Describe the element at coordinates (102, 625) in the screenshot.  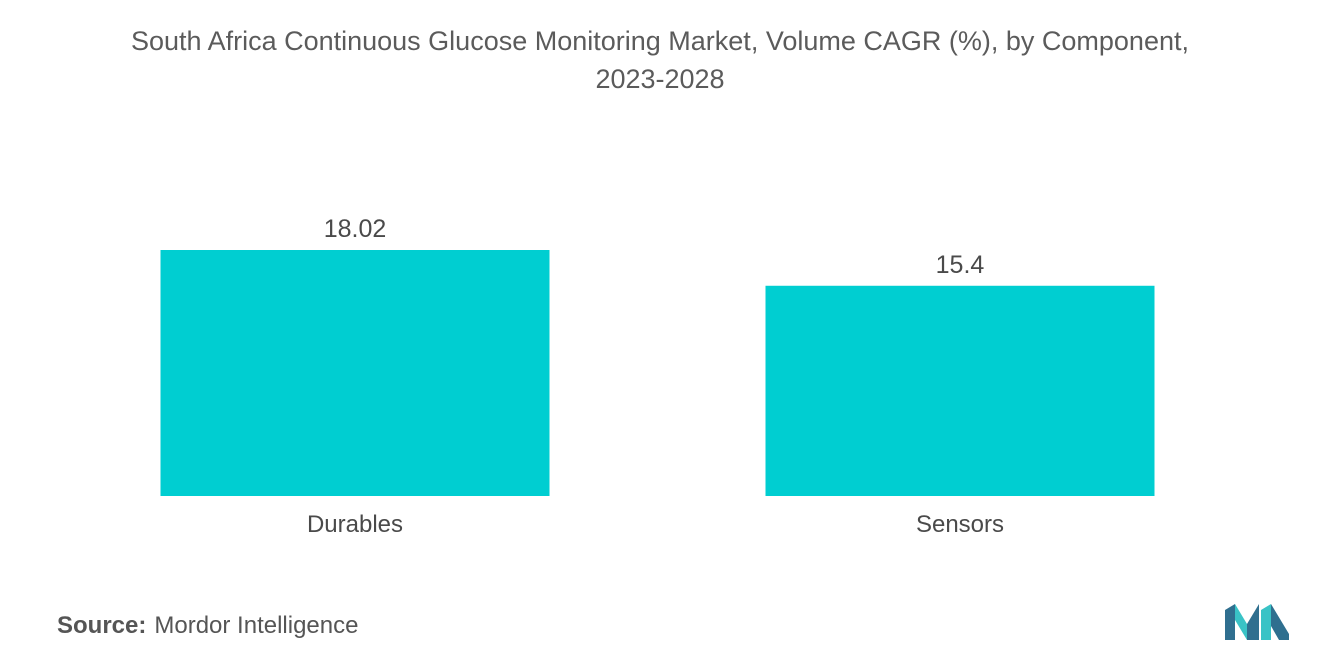
I see `source-label: Source:` at that location.